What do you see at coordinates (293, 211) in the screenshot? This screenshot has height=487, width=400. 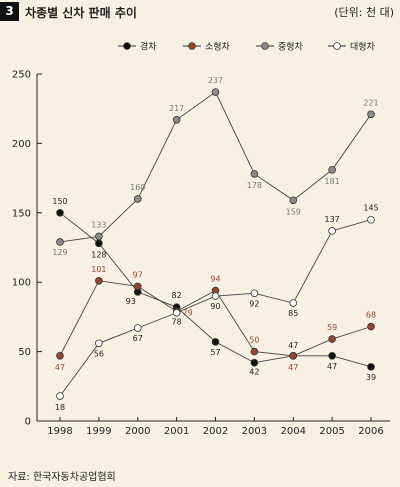 I see `data-label: 159` at bounding box center [293, 211].